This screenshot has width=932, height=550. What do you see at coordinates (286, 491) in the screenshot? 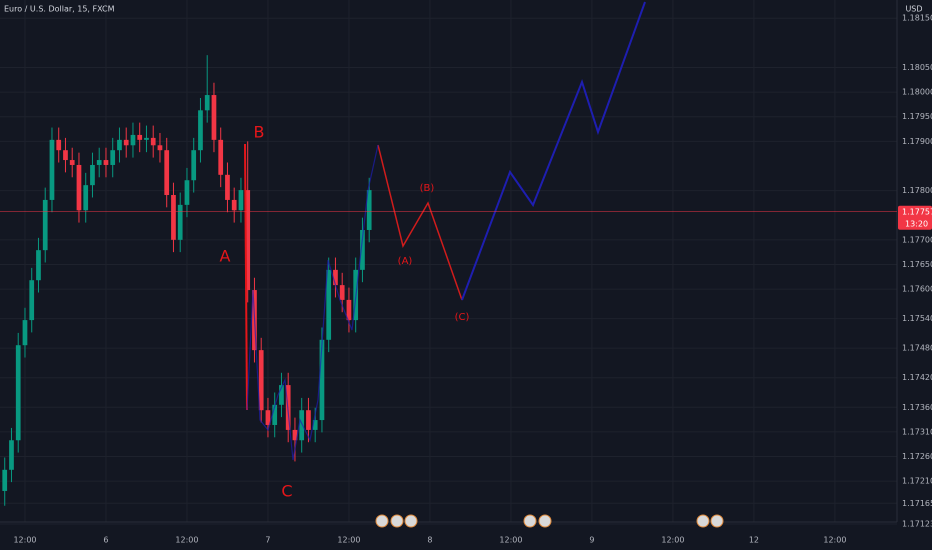
I see `wave-label: C` at bounding box center [286, 491].